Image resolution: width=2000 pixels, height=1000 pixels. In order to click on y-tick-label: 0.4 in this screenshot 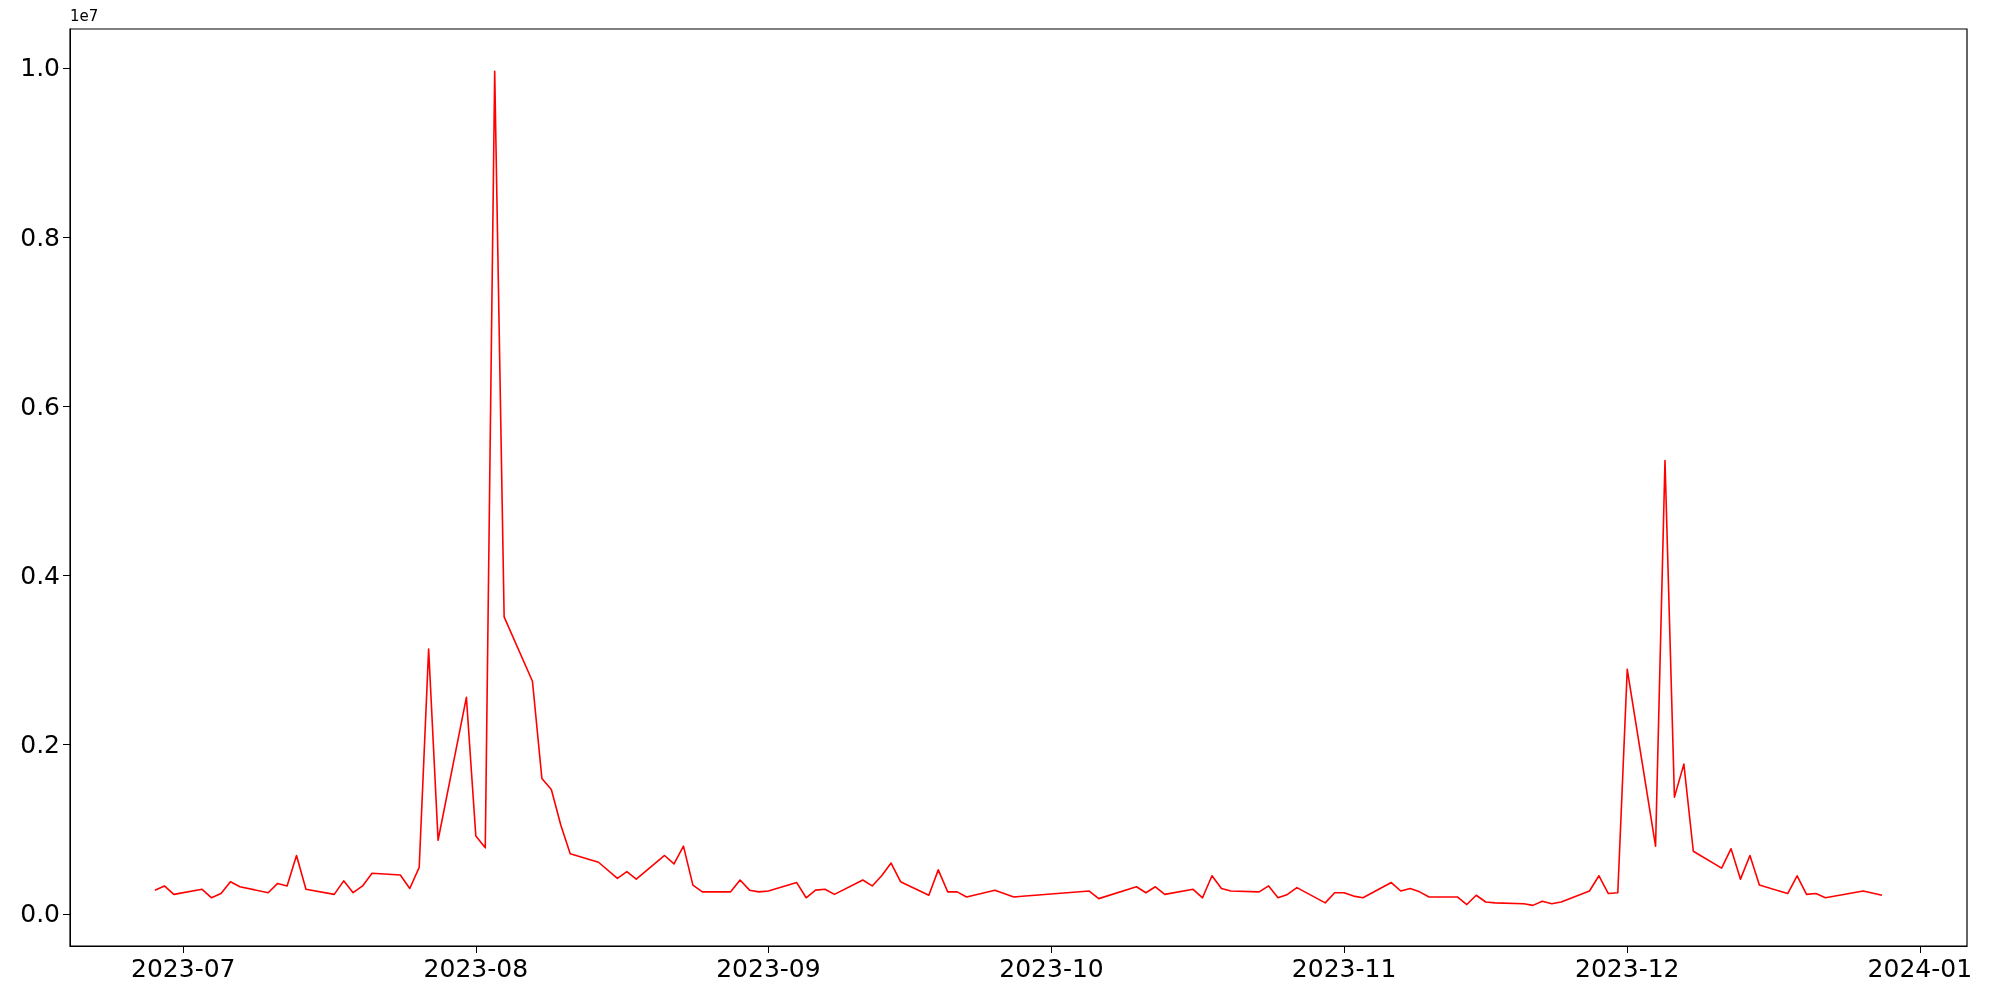, I will do `click(40, 575)`.